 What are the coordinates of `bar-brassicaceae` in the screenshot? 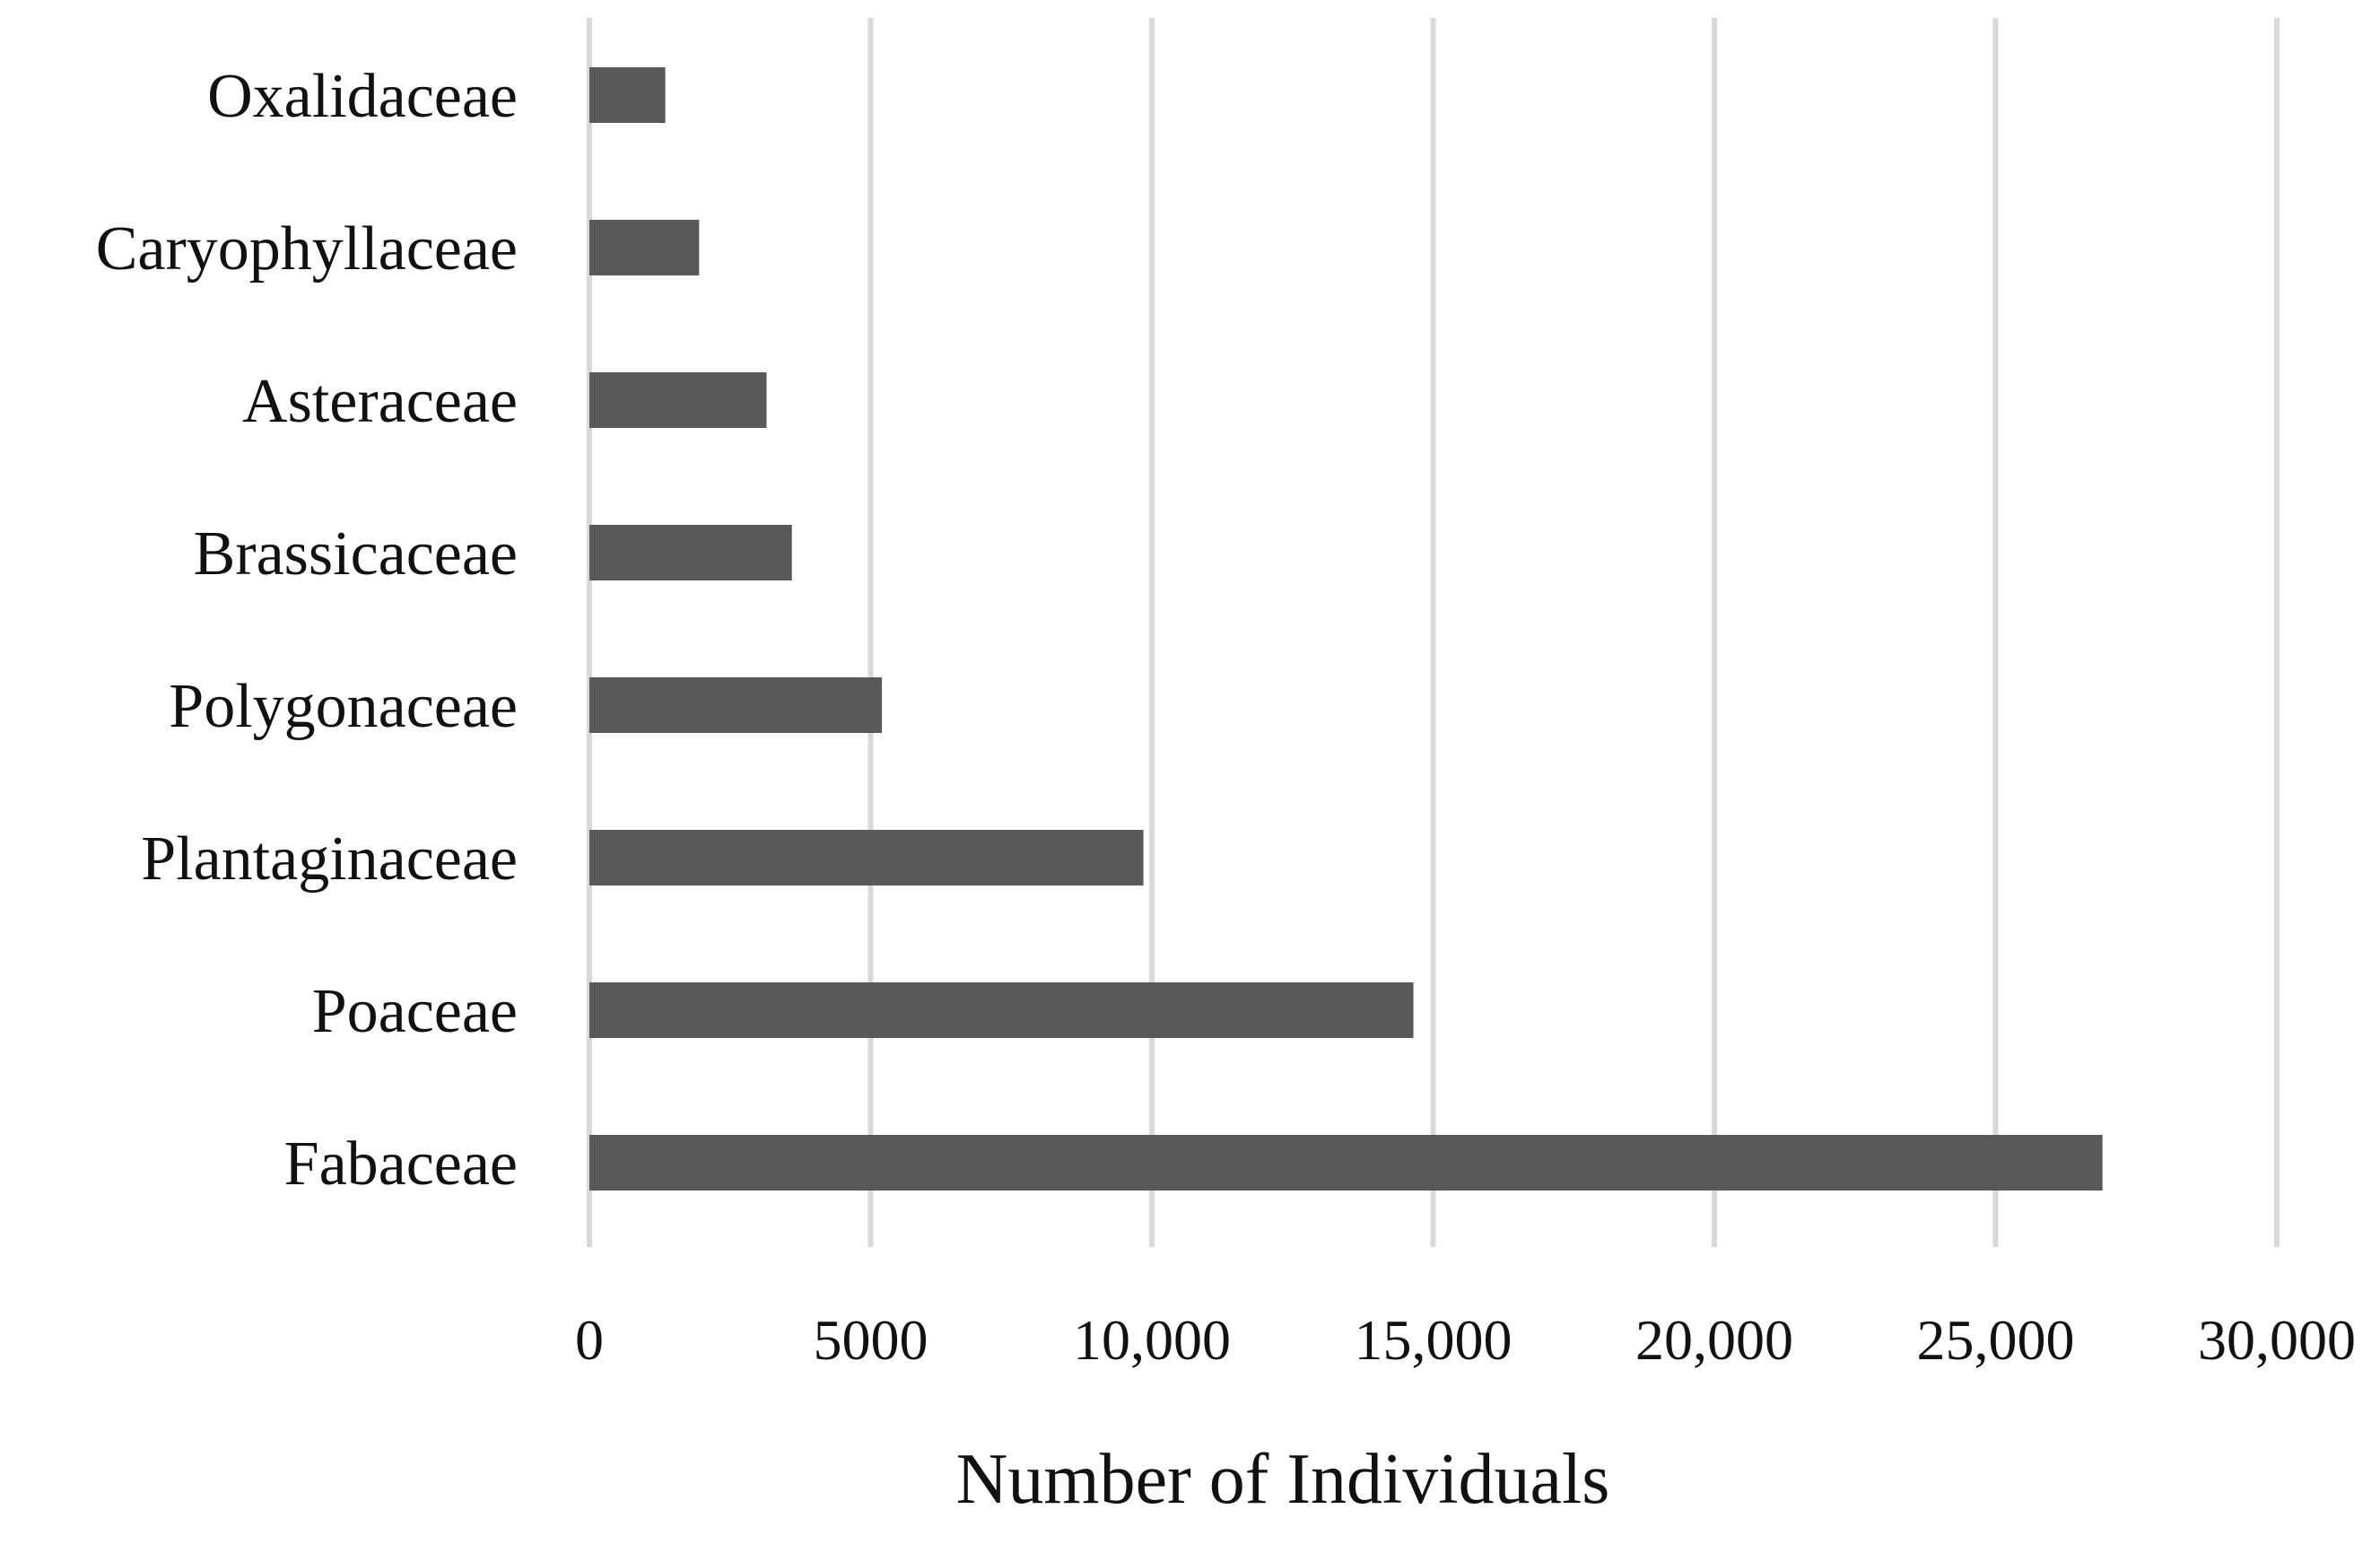 It's located at (690, 552).